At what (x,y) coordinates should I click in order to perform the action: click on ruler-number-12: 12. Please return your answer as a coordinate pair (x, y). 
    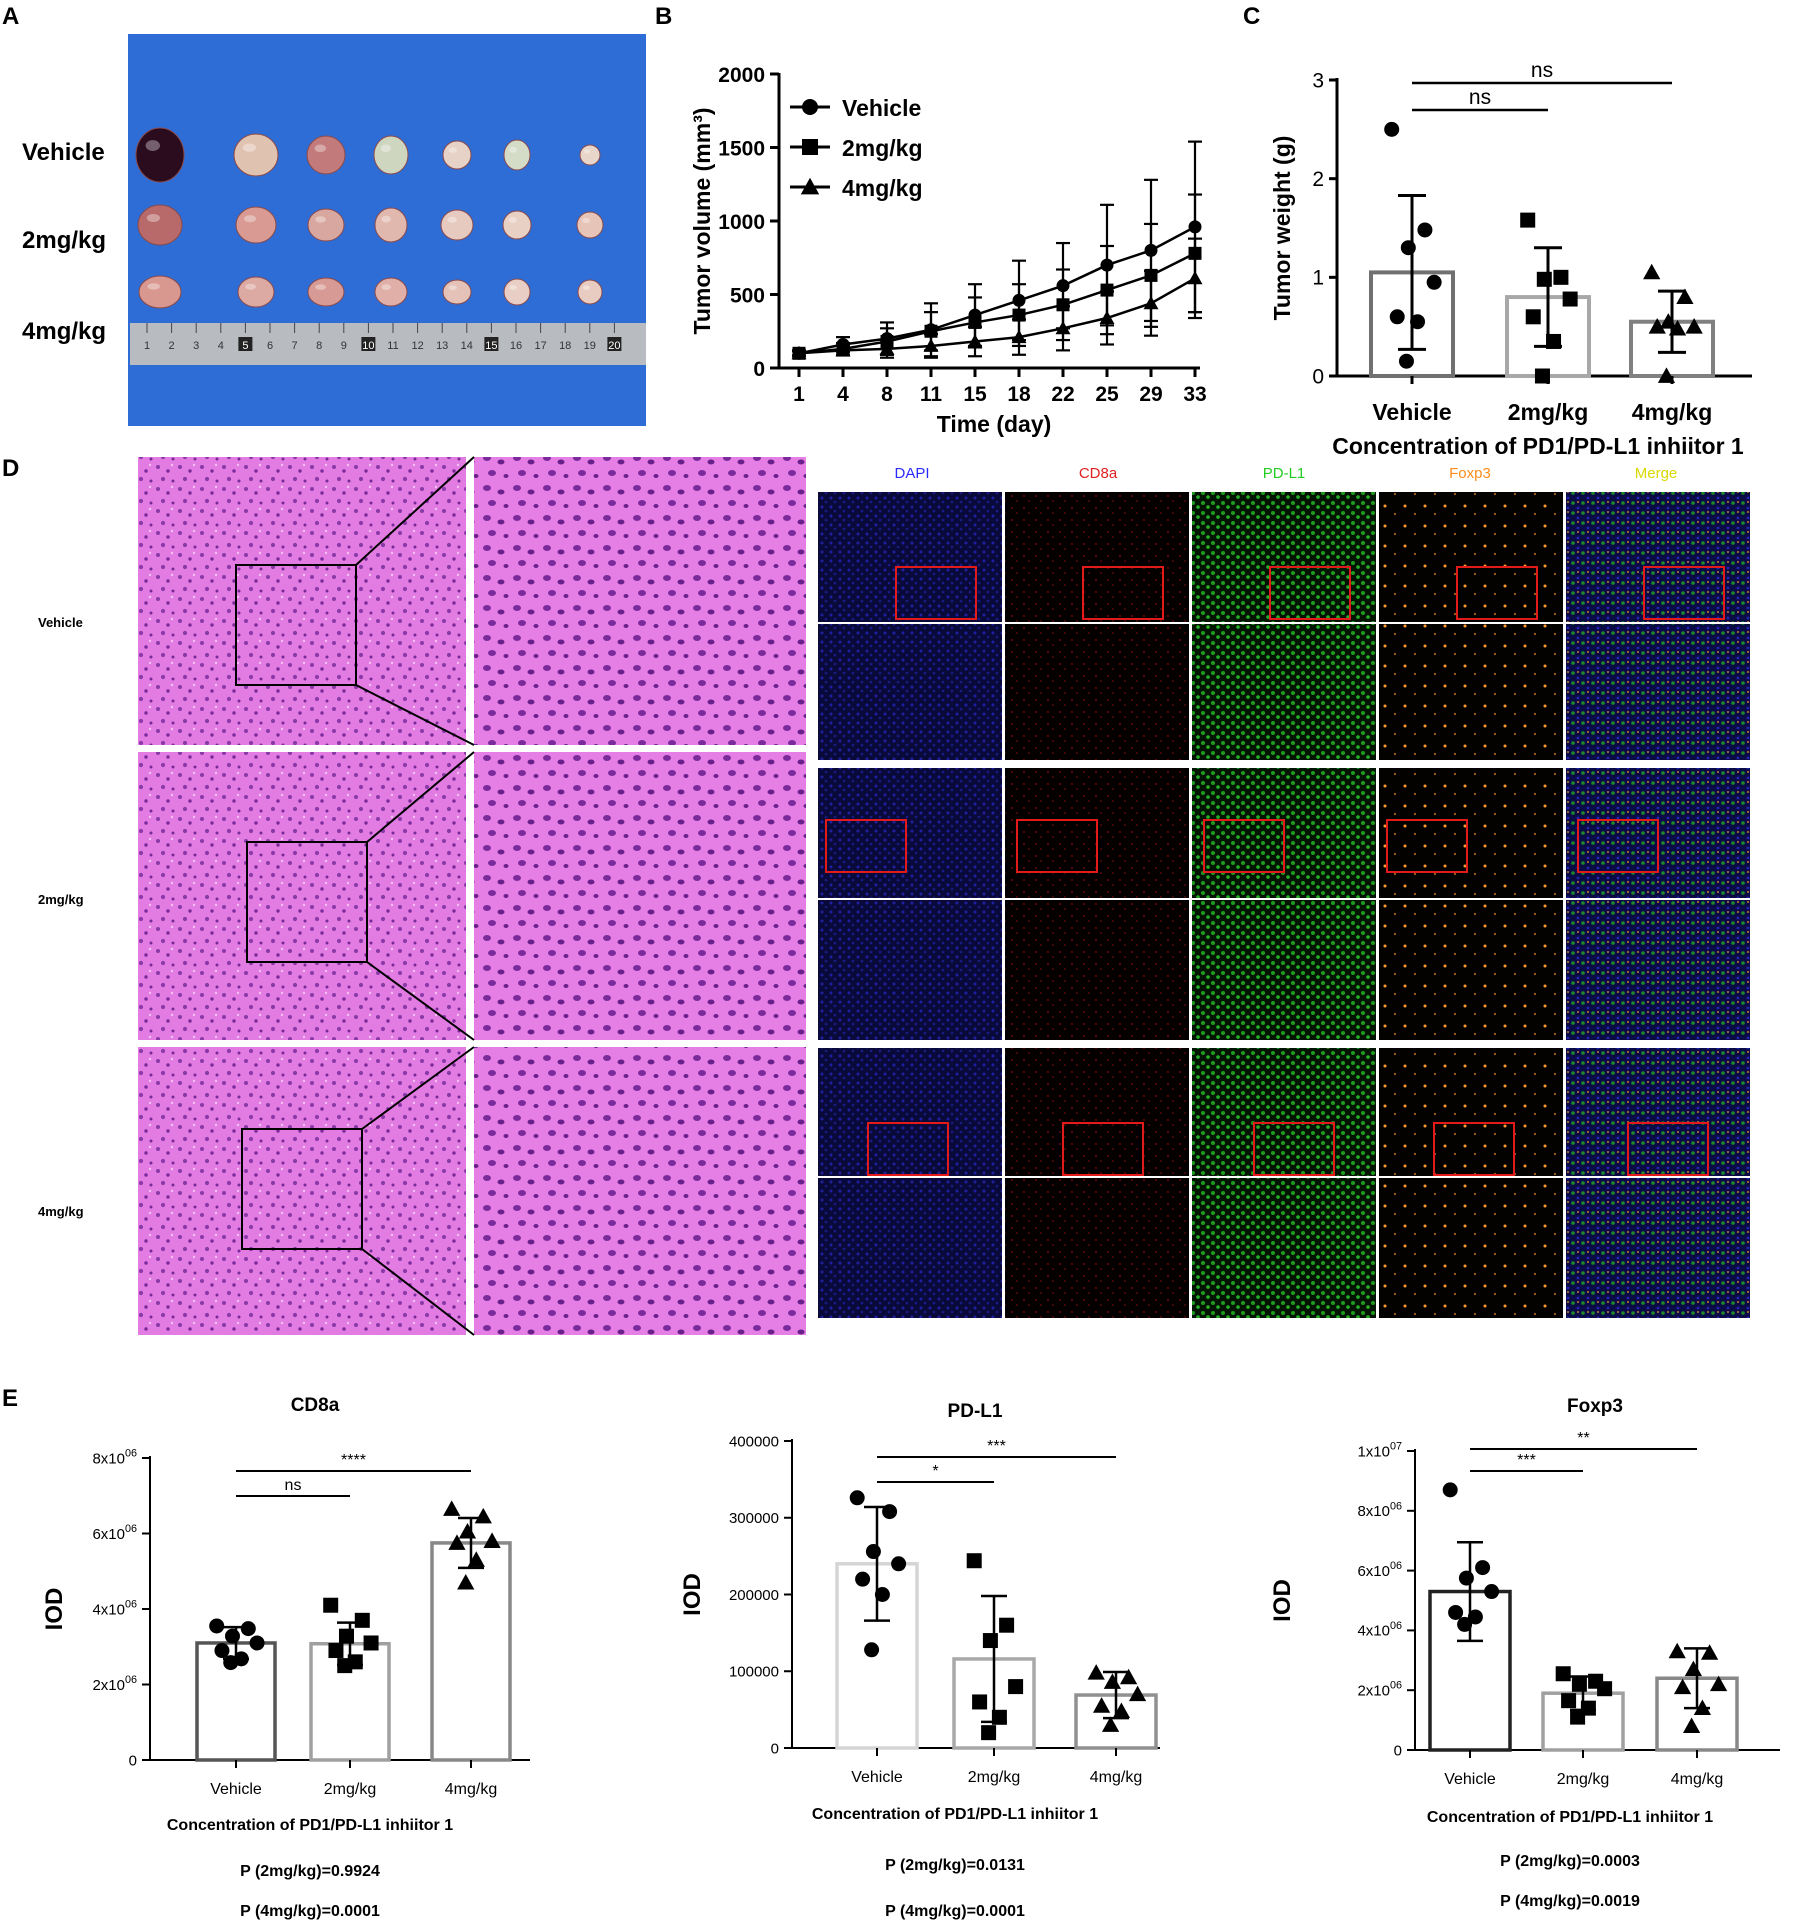
    Looking at the image, I should click on (417, 346).